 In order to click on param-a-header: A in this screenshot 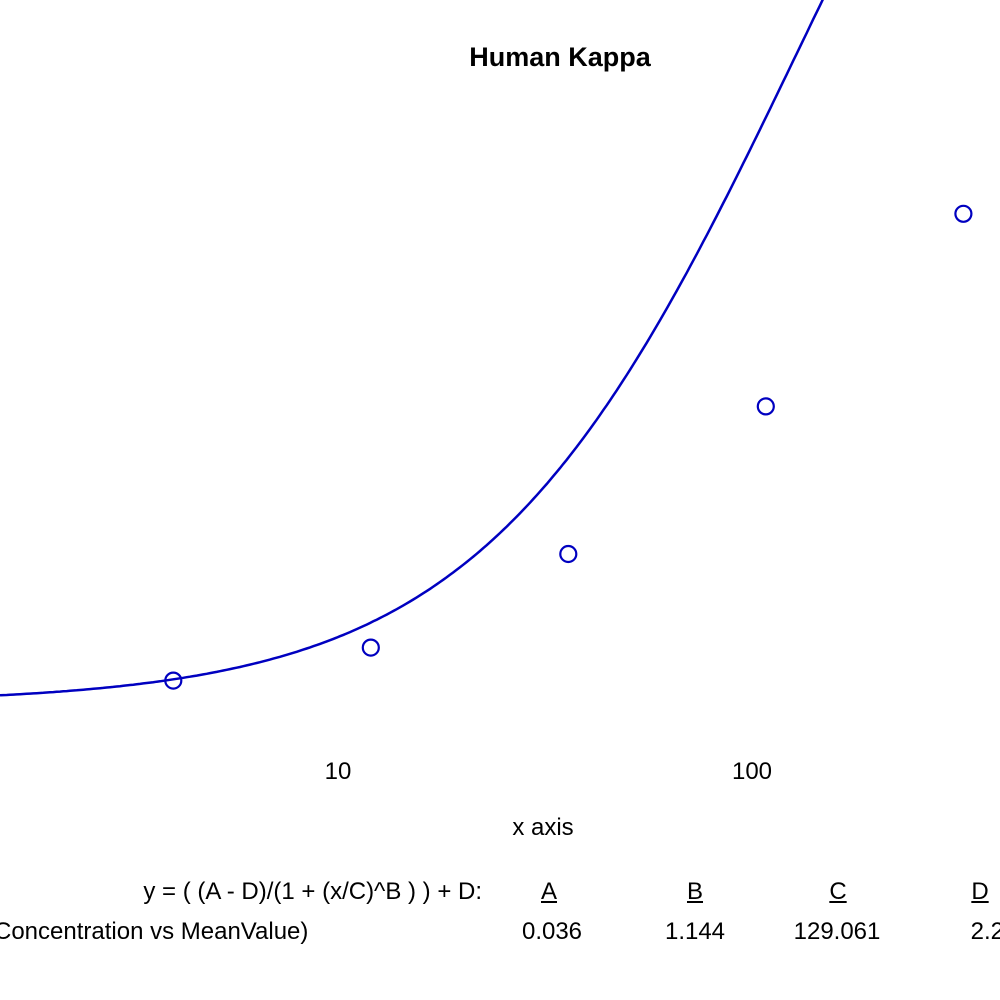, I will do `click(549, 891)`.